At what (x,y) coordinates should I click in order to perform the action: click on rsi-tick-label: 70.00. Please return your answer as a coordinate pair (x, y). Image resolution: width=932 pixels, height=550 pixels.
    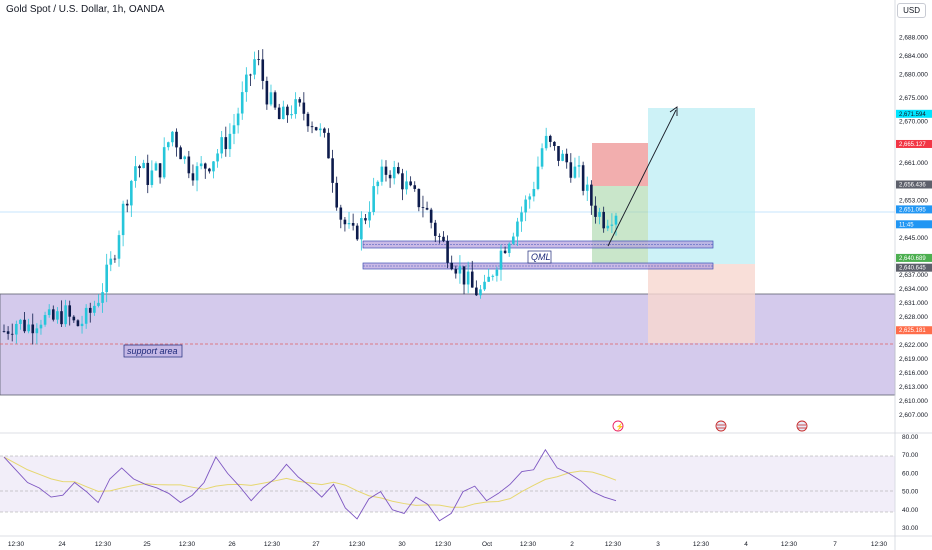
    Looking at the image, I should click on (910, 455).